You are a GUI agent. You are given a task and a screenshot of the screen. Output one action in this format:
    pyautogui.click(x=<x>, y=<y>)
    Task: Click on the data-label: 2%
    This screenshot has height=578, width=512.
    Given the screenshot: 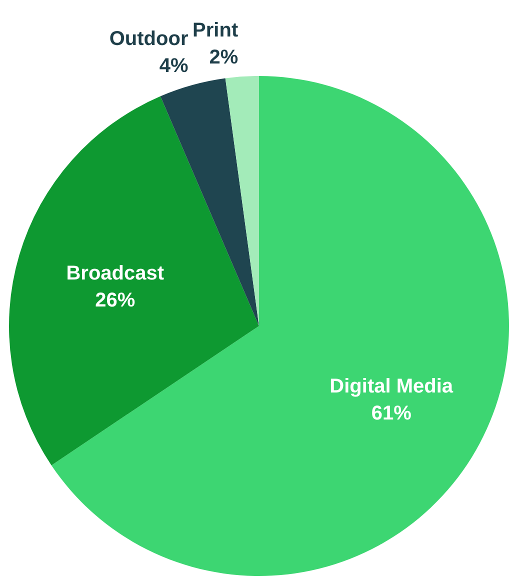 What is the action you would take?
    pyautogui.click(x=223, y=57)
    